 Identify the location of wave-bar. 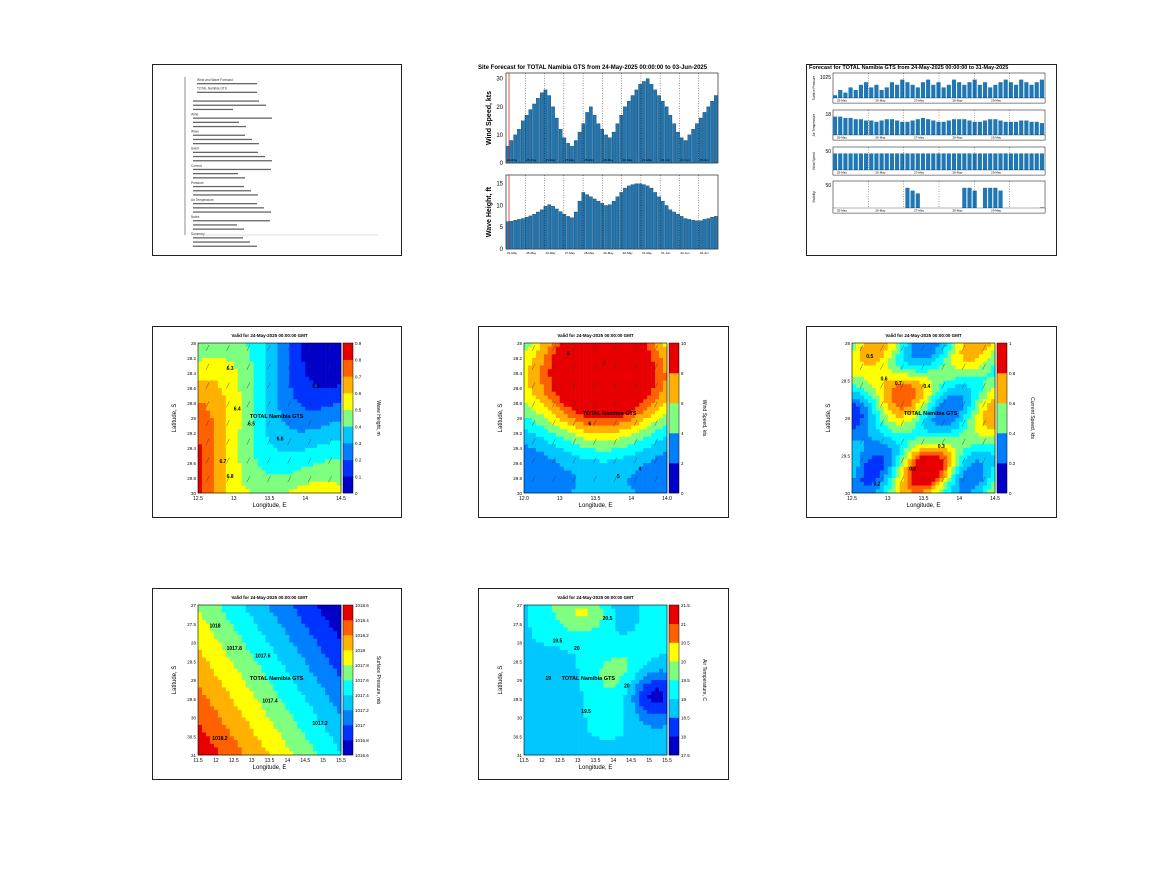
(670, 229).